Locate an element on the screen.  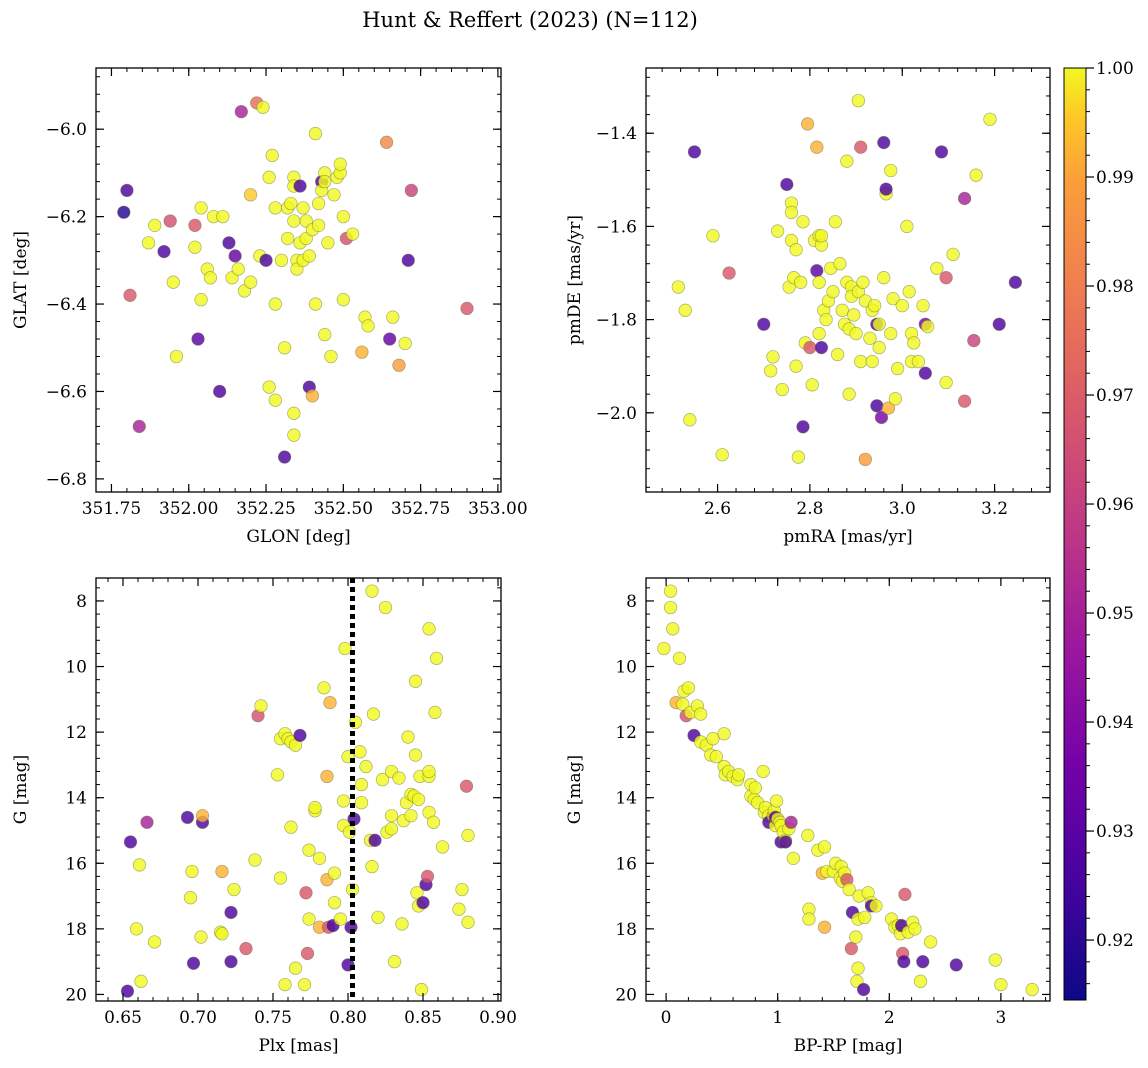
x-axis-label: BP-RP [mag] is located at coordinates (848, 1046).